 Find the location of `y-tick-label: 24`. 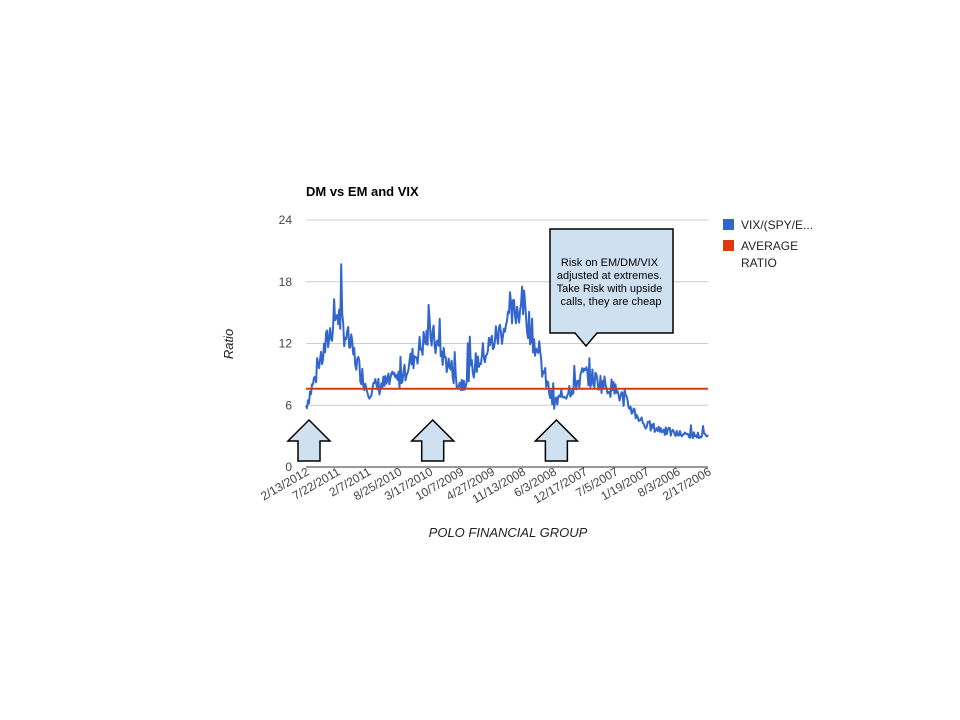

y-tick-label: 24 is located at coordinates (286, 220).